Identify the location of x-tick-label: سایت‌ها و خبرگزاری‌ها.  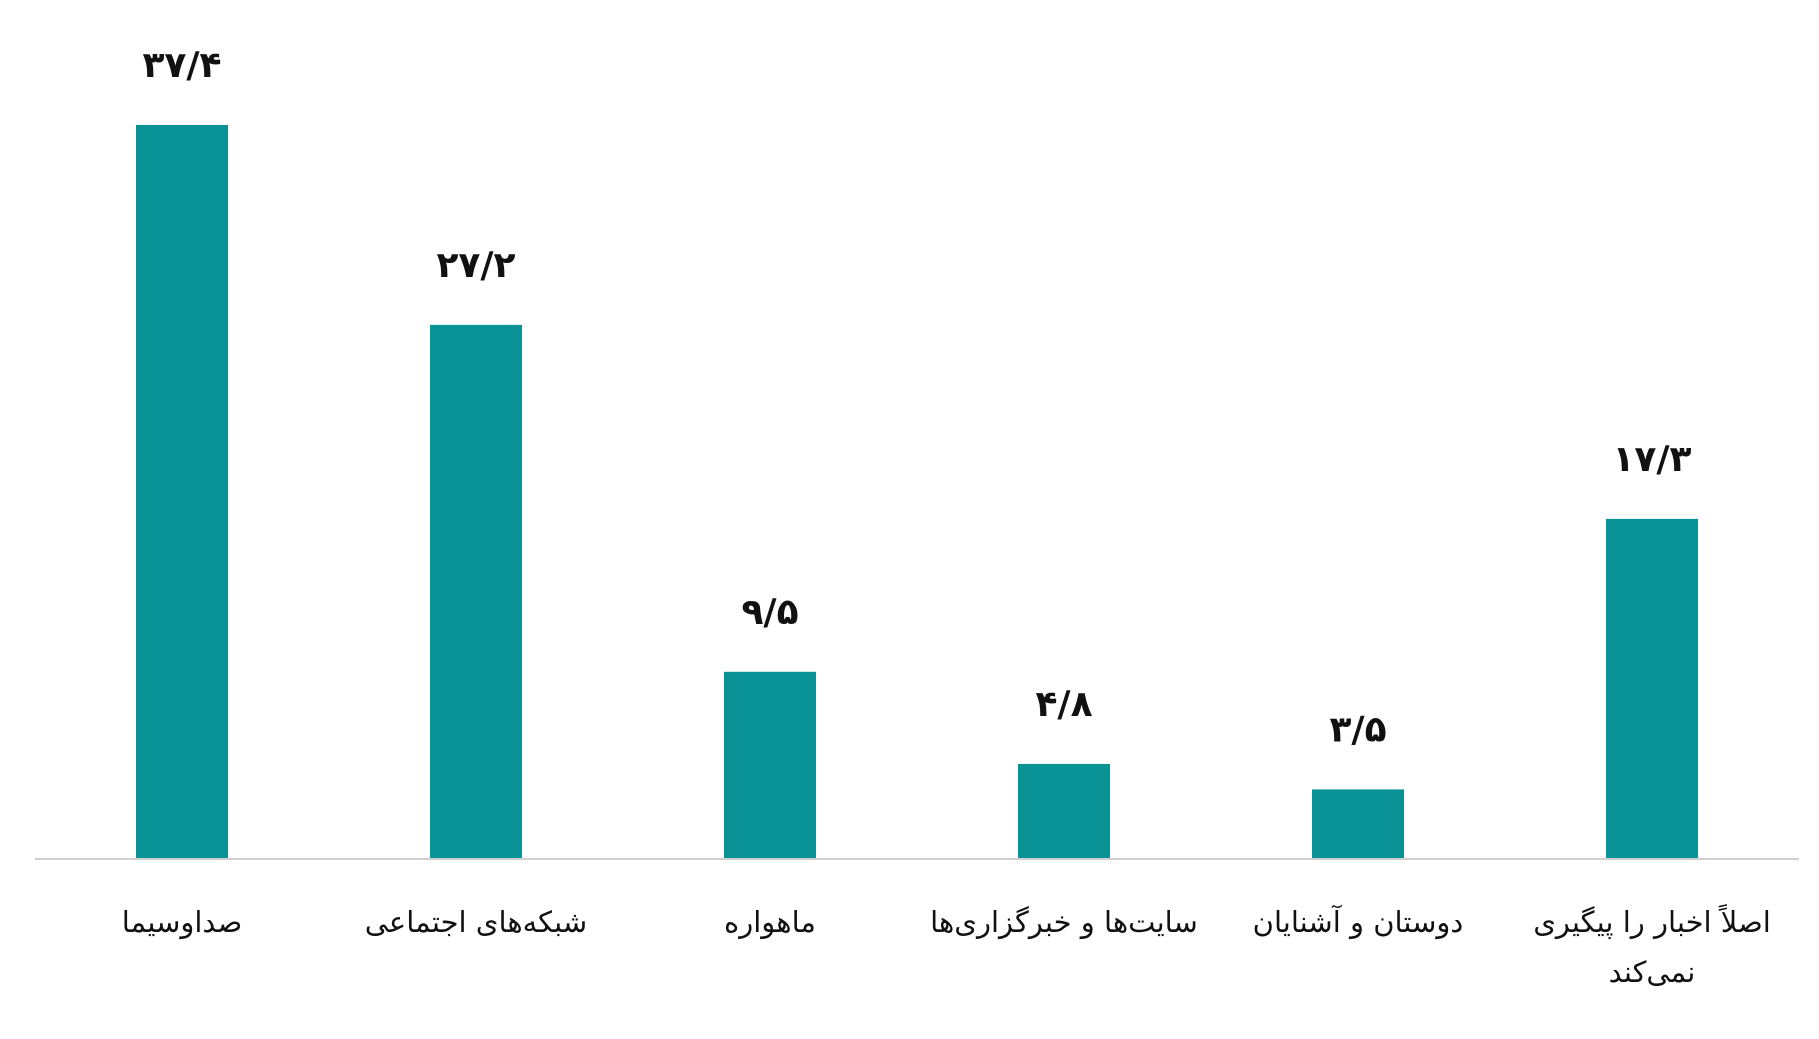
(1064, 922).